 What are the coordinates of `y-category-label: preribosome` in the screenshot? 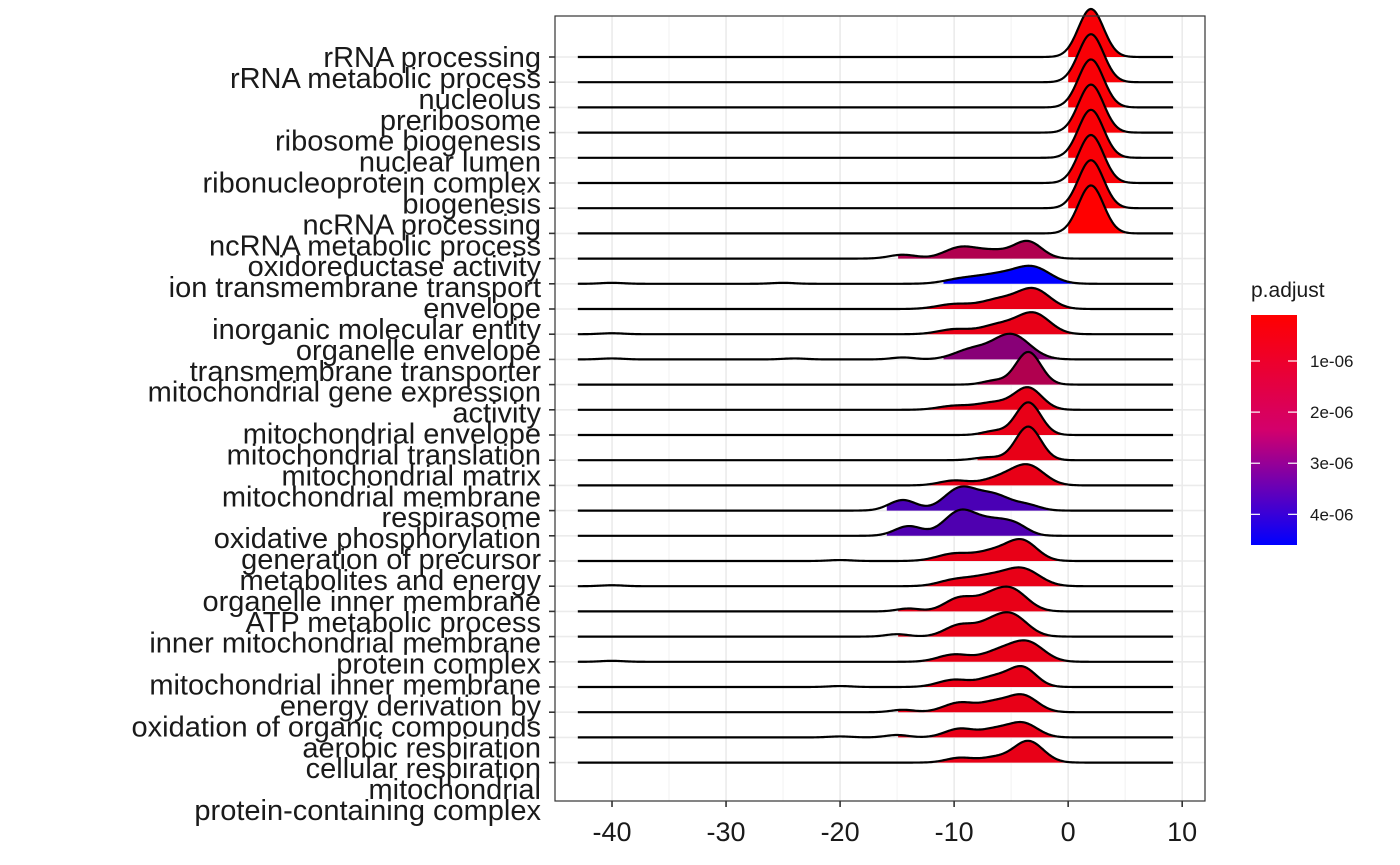 It's located at (460, 121).